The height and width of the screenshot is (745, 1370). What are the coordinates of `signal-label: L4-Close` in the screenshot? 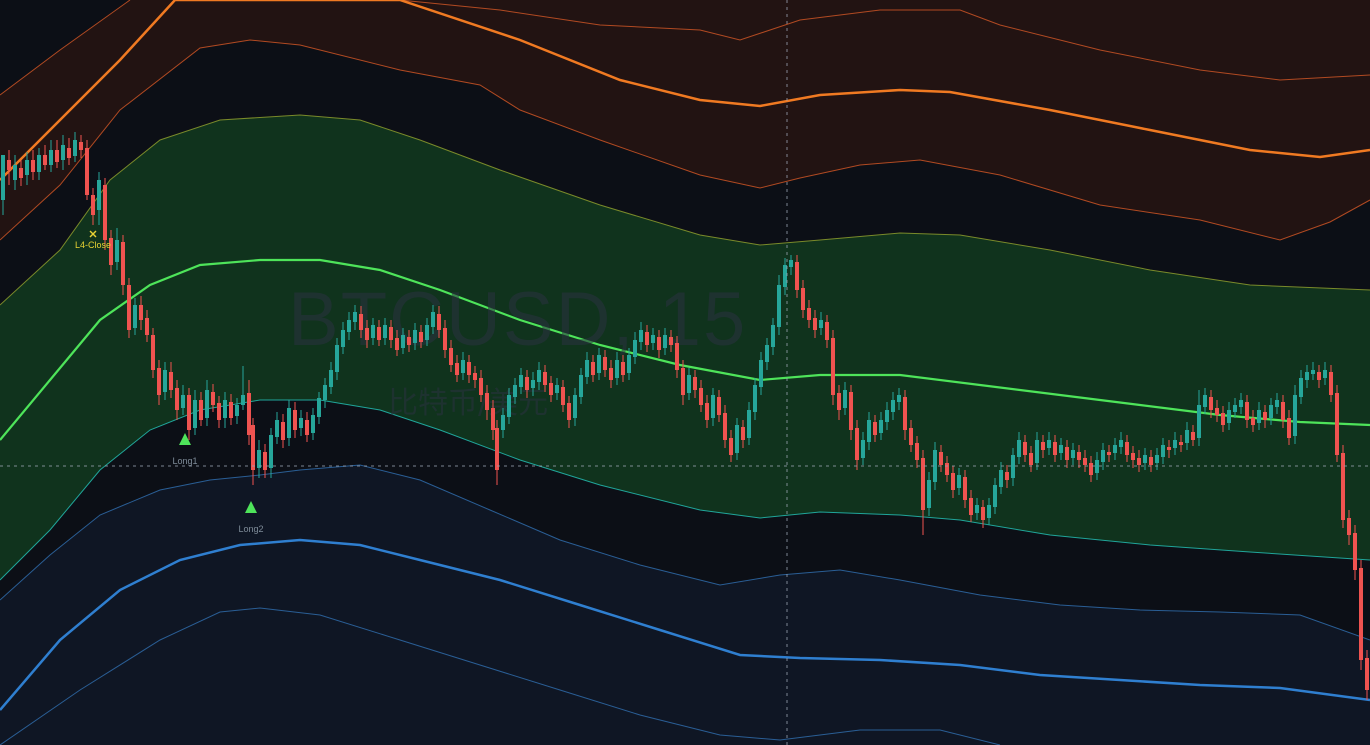 It's located at (93, 245).